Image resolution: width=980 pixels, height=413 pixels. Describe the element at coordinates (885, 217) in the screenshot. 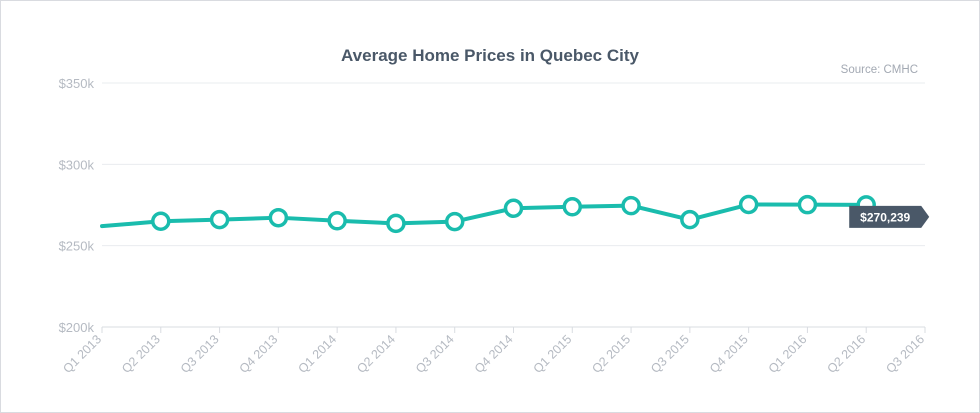

I see `tooltip-label: $270,239` at that location.